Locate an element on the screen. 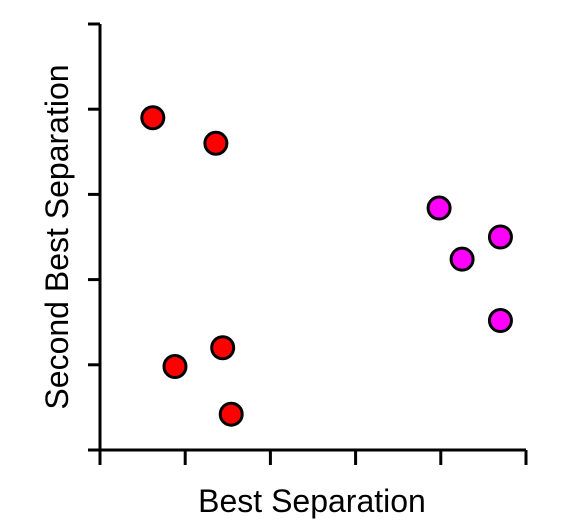  y-axis is located at coordinates (95, 237).